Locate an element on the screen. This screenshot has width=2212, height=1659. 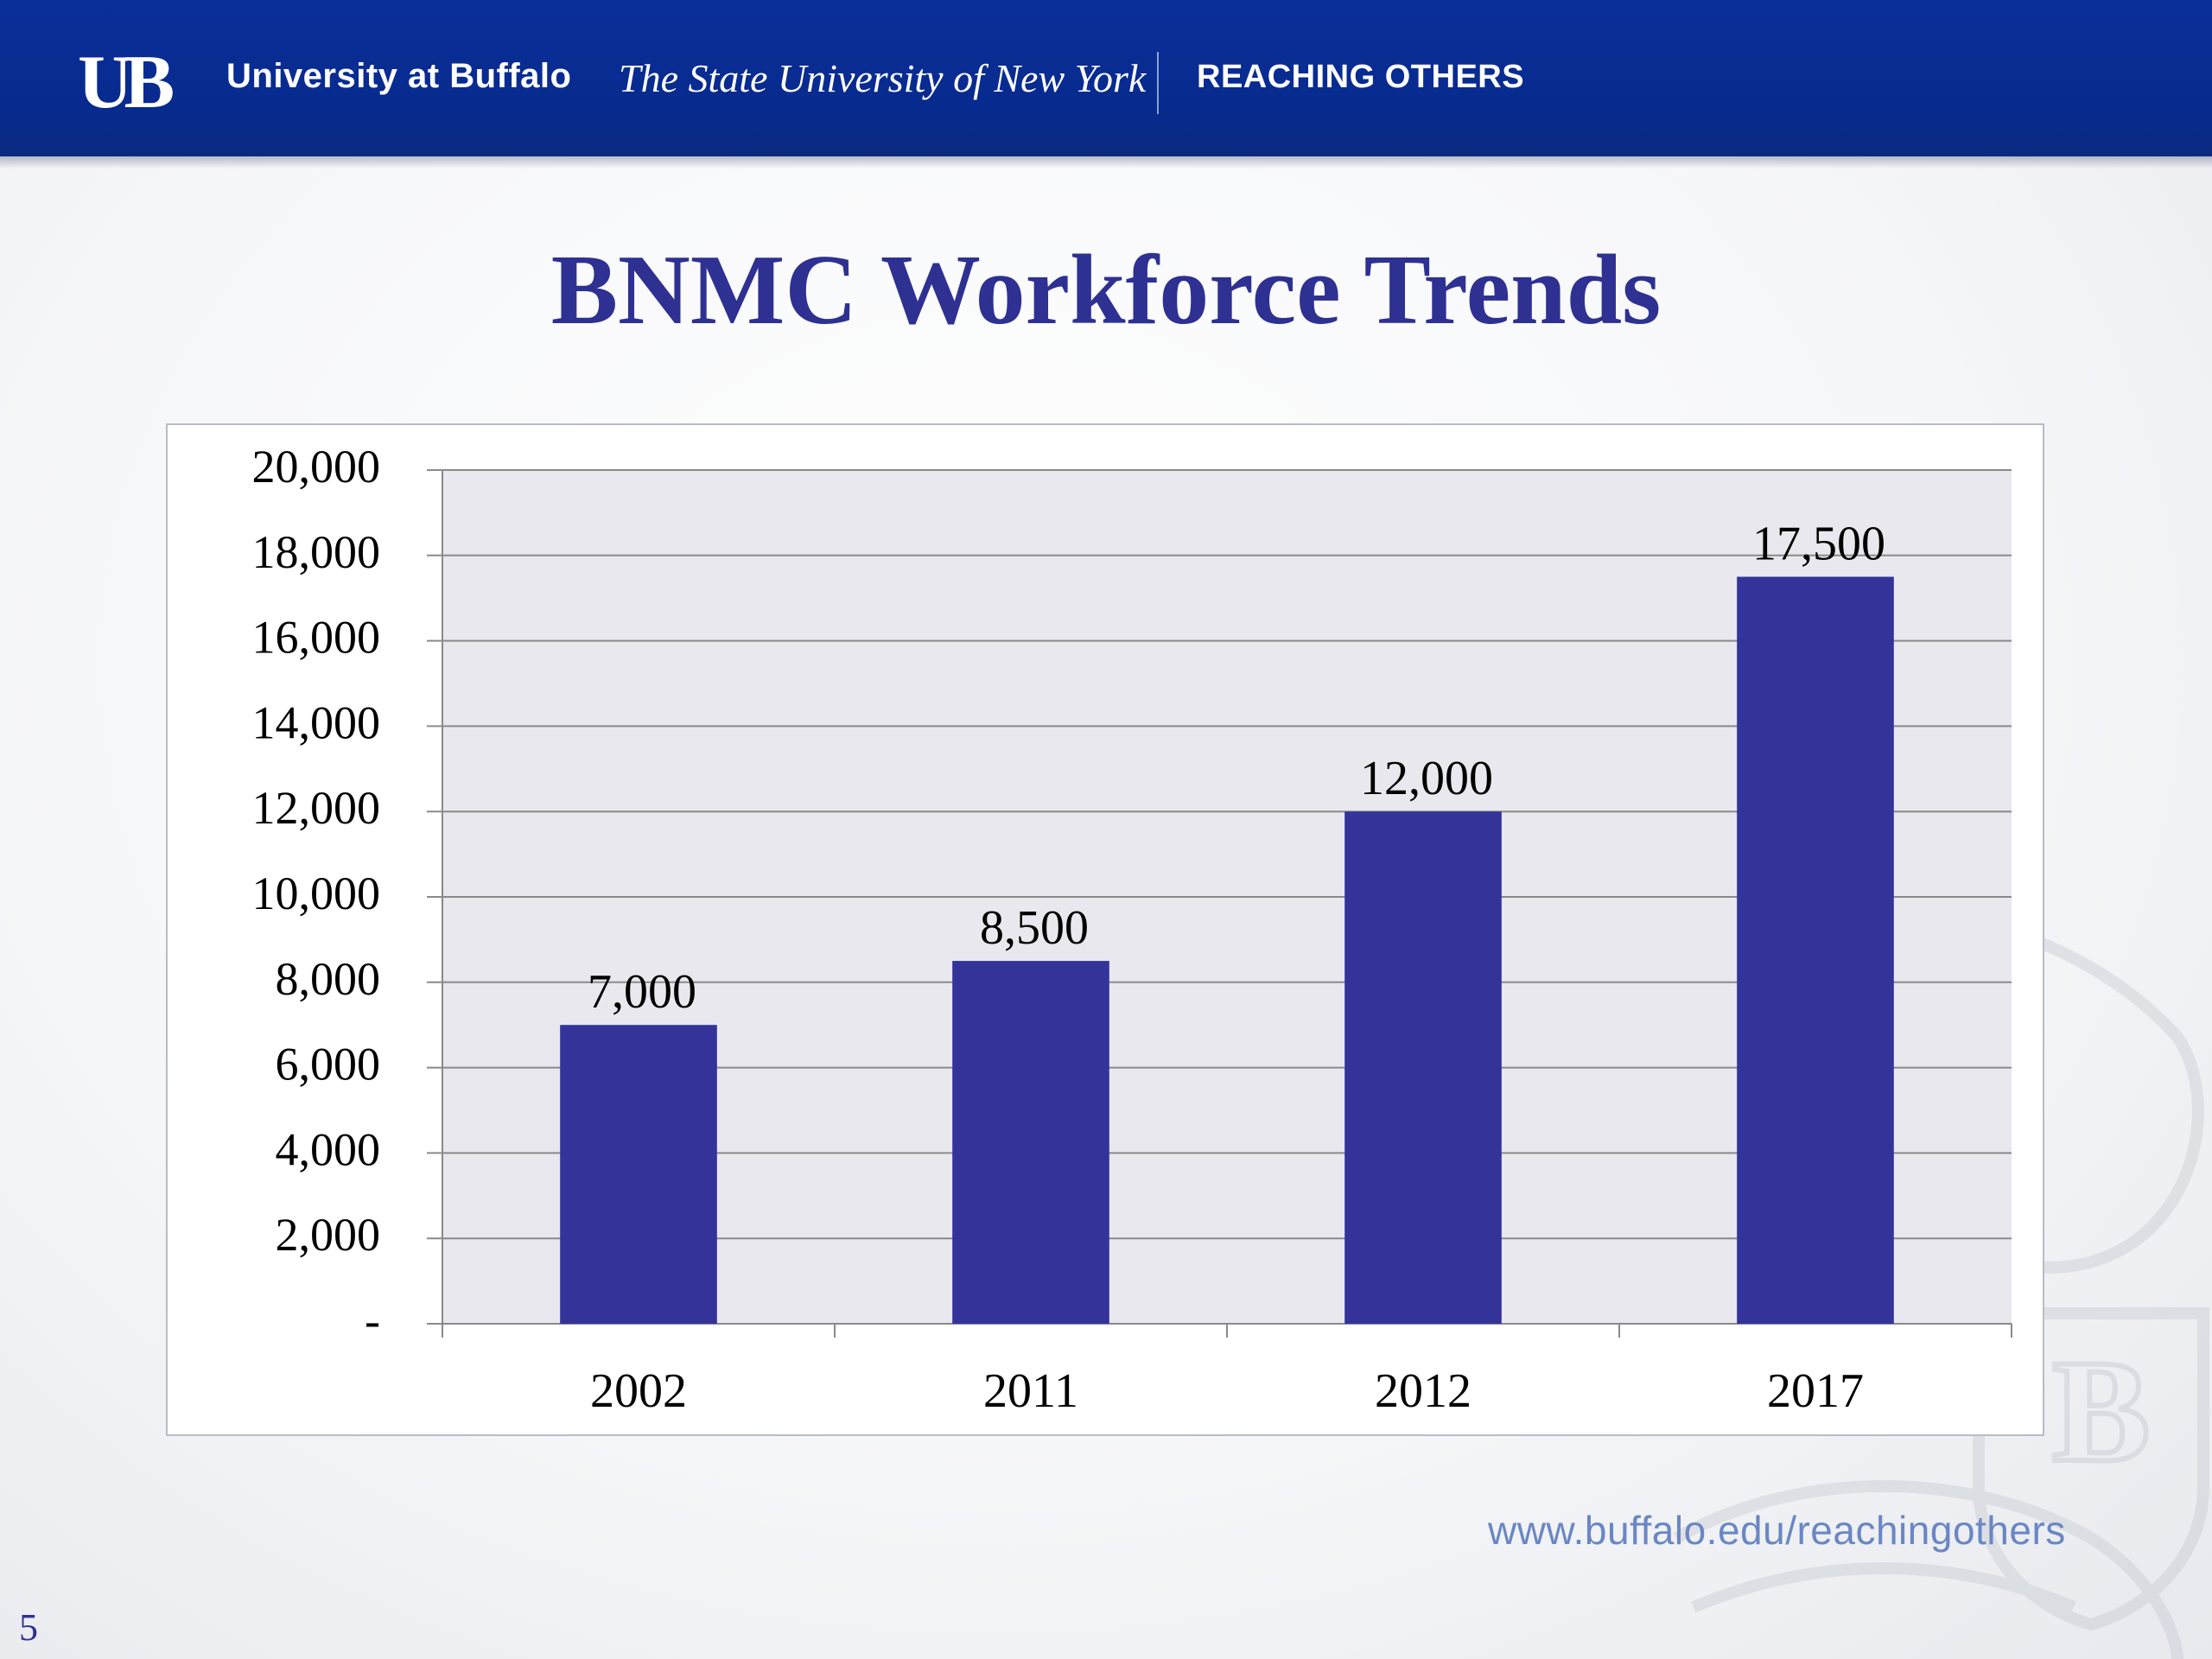
y-tick-label: 4,000 is located at coordinates (328, 1149).